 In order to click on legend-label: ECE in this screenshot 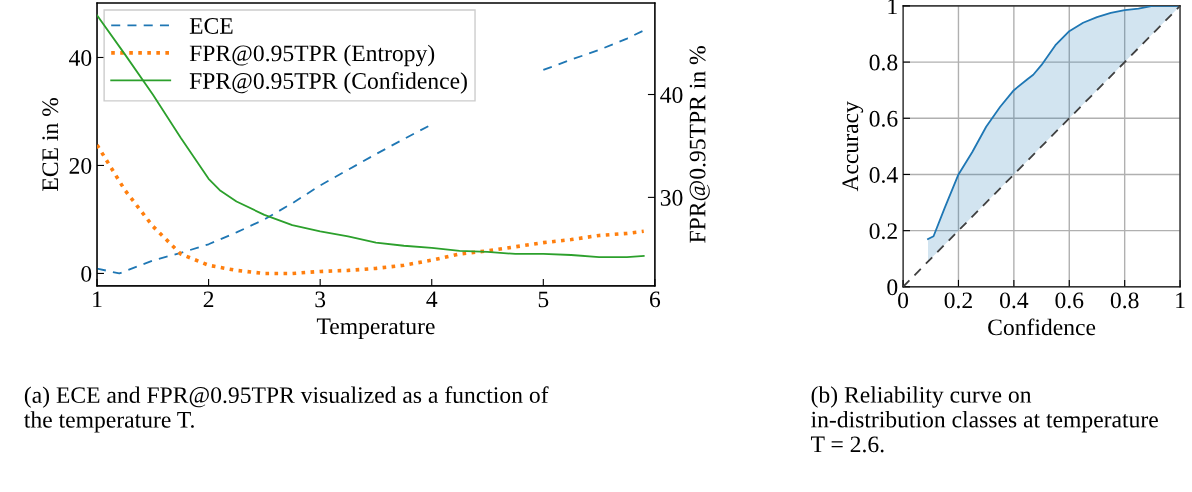, I will do `click(211, 26)`.